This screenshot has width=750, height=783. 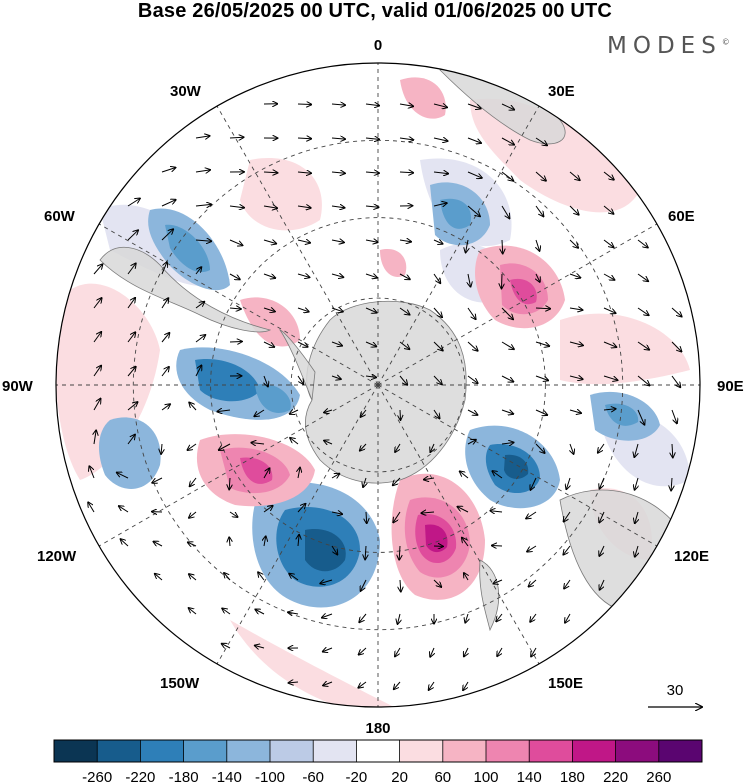 What do you see at coordinates (725, 42) in the screenshot?
I see `brand-mark: ©` at bounding box center [725, 42].